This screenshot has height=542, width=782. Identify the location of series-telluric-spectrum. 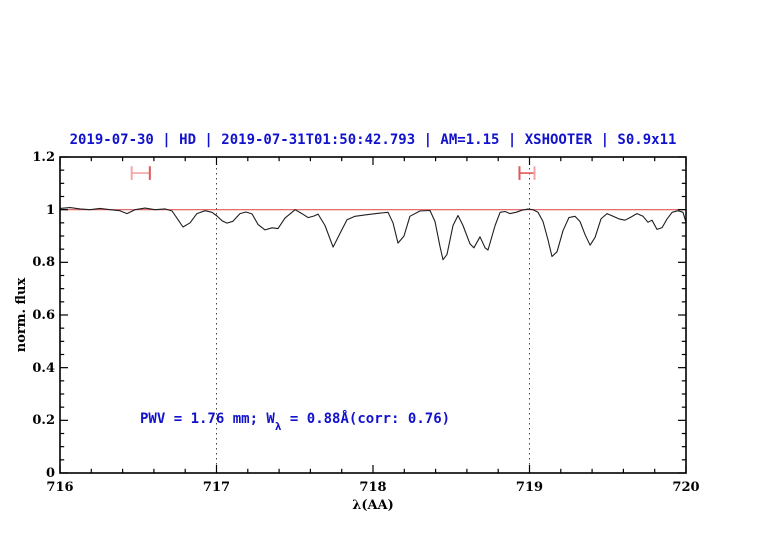
(373, 234).